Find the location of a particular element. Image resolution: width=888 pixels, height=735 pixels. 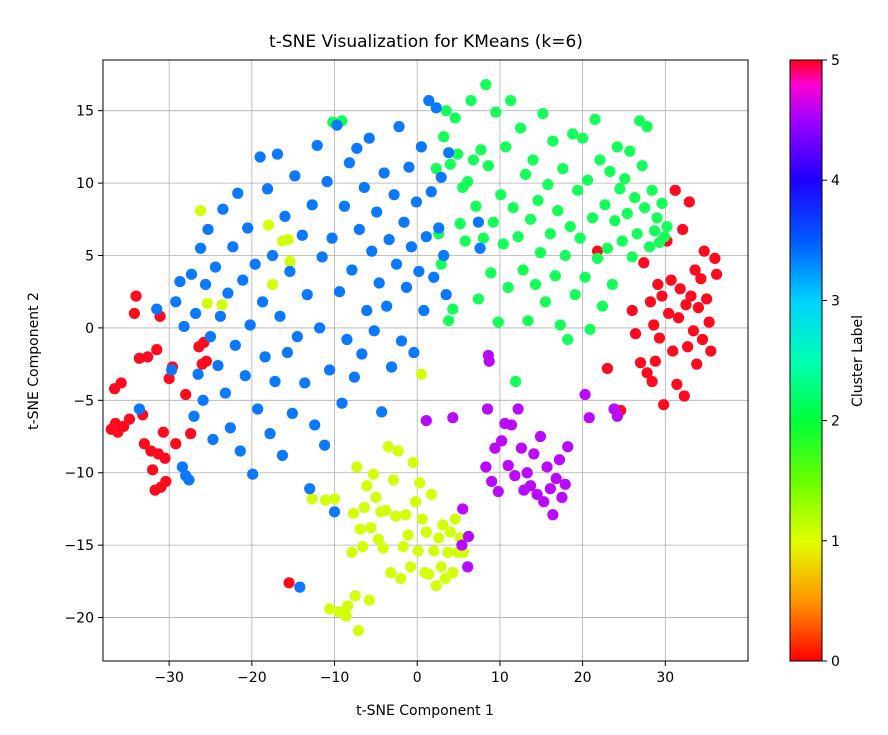

x-axis-ticks: −30 −20 −10 0 10 20 30 is located at coordinates (414, 673).